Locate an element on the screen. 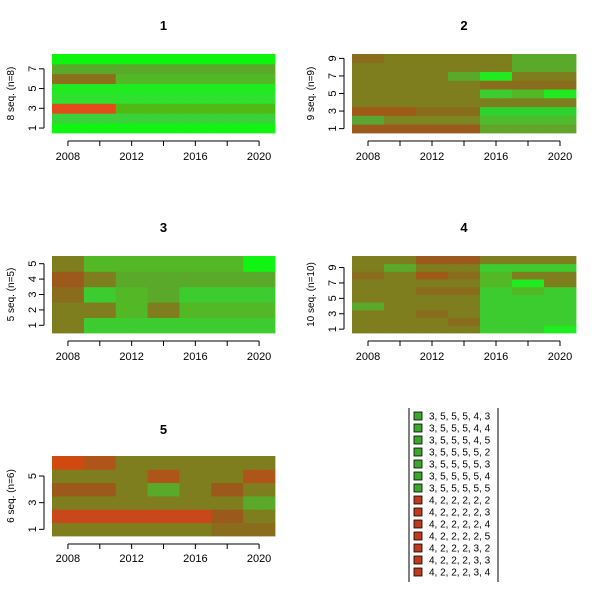  legend-label: 3, 5, 5, 5, 5, 3 is located at coordinates (460, 465).